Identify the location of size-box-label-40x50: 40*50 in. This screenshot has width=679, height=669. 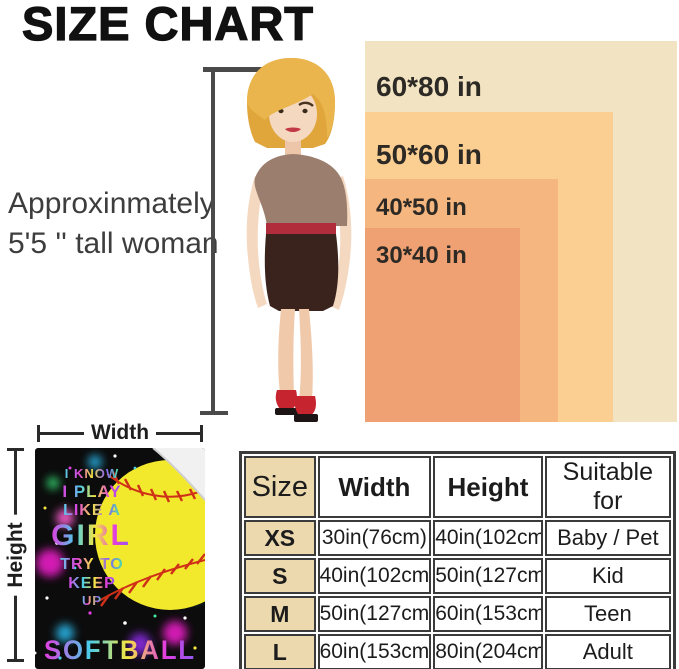
(421, 207).